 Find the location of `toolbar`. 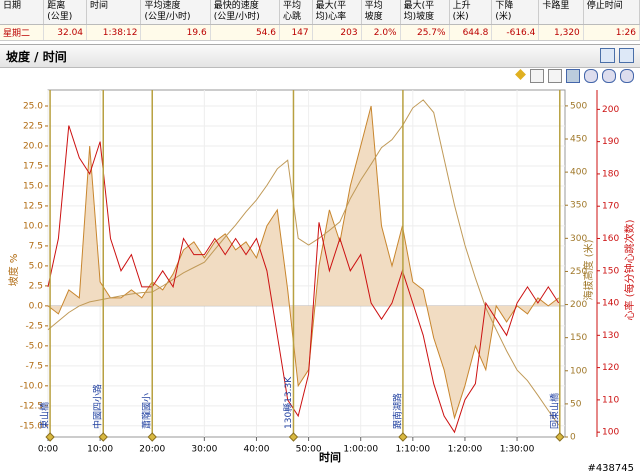

toolbar is located at coordinates (617, 55).